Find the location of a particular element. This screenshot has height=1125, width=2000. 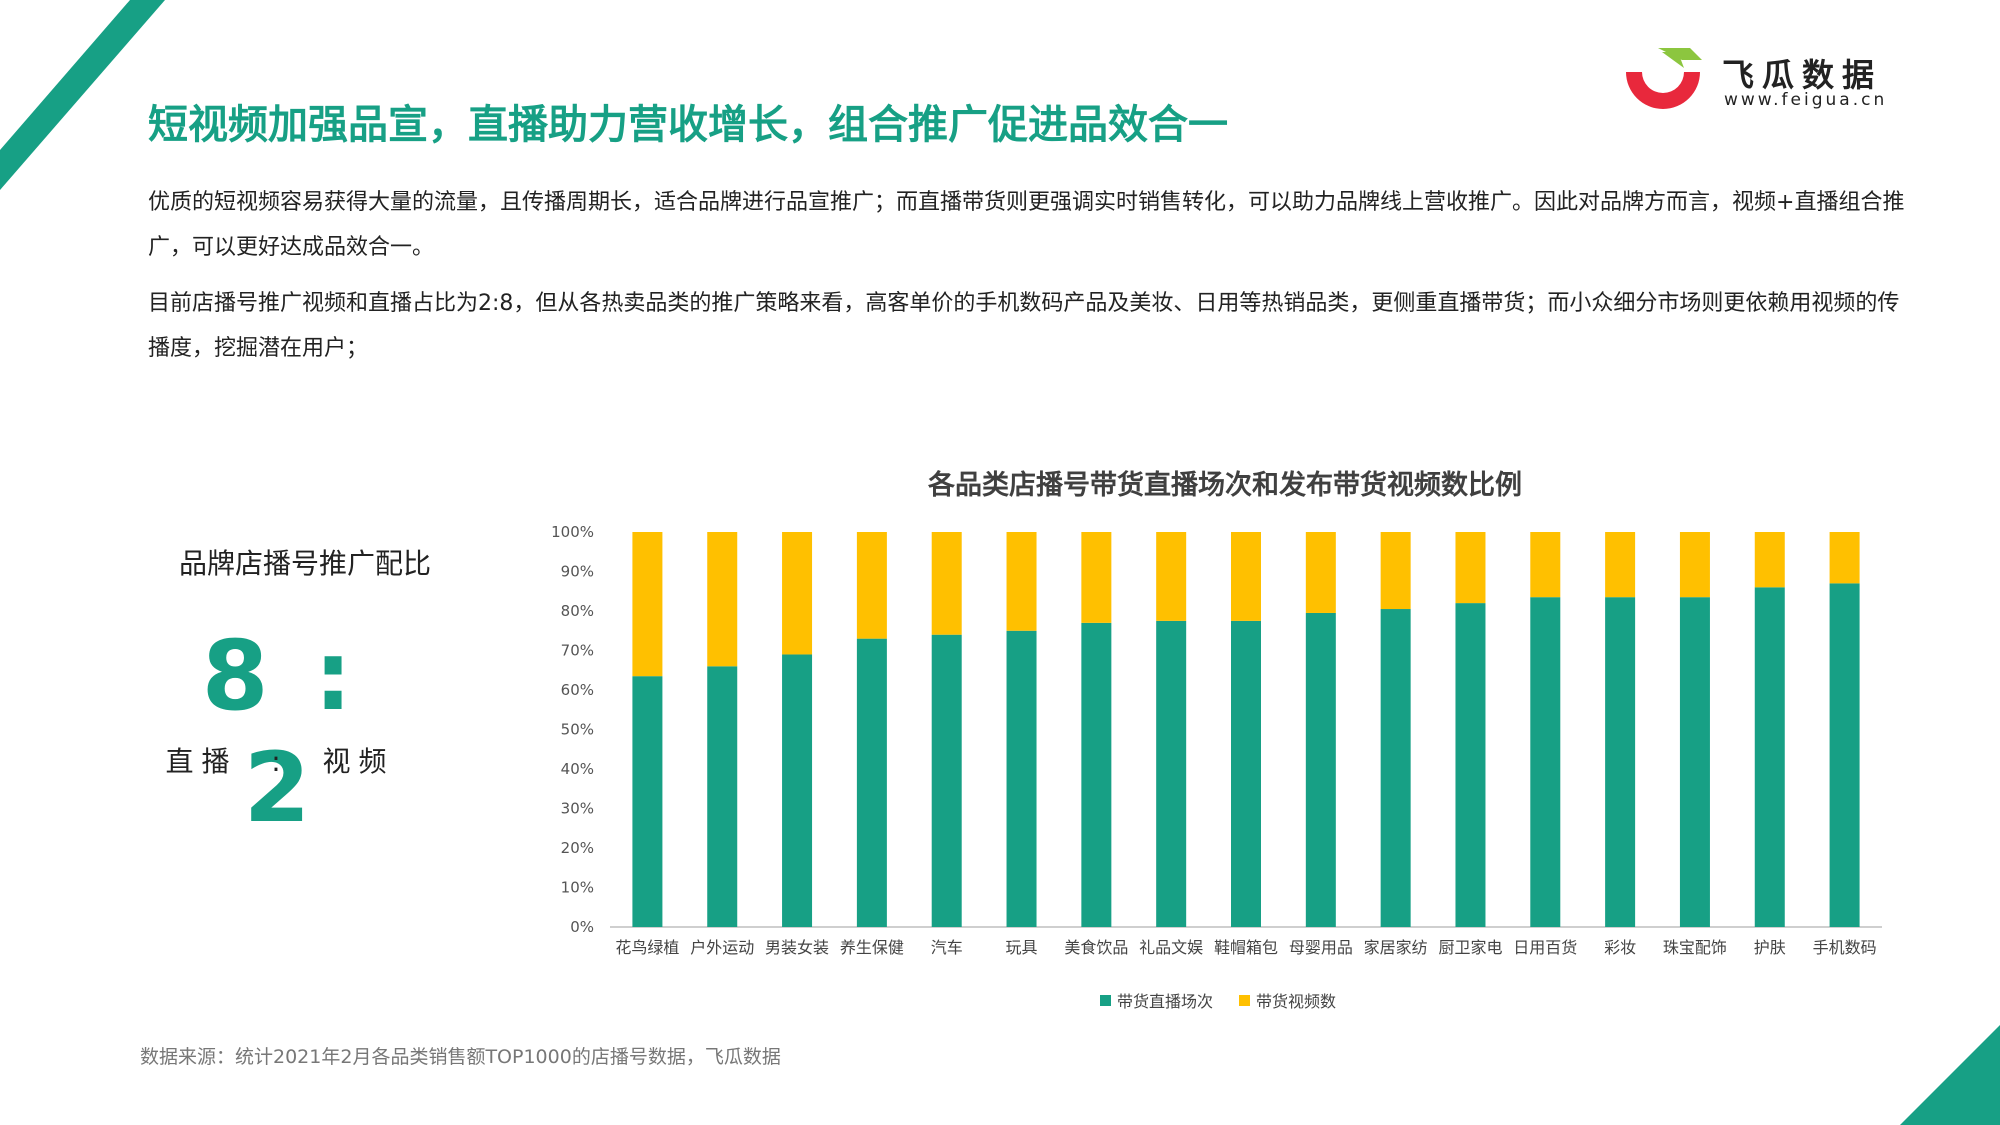

x-tick-label: 鞋帽箱包 is located at coordinates (1246, 947).